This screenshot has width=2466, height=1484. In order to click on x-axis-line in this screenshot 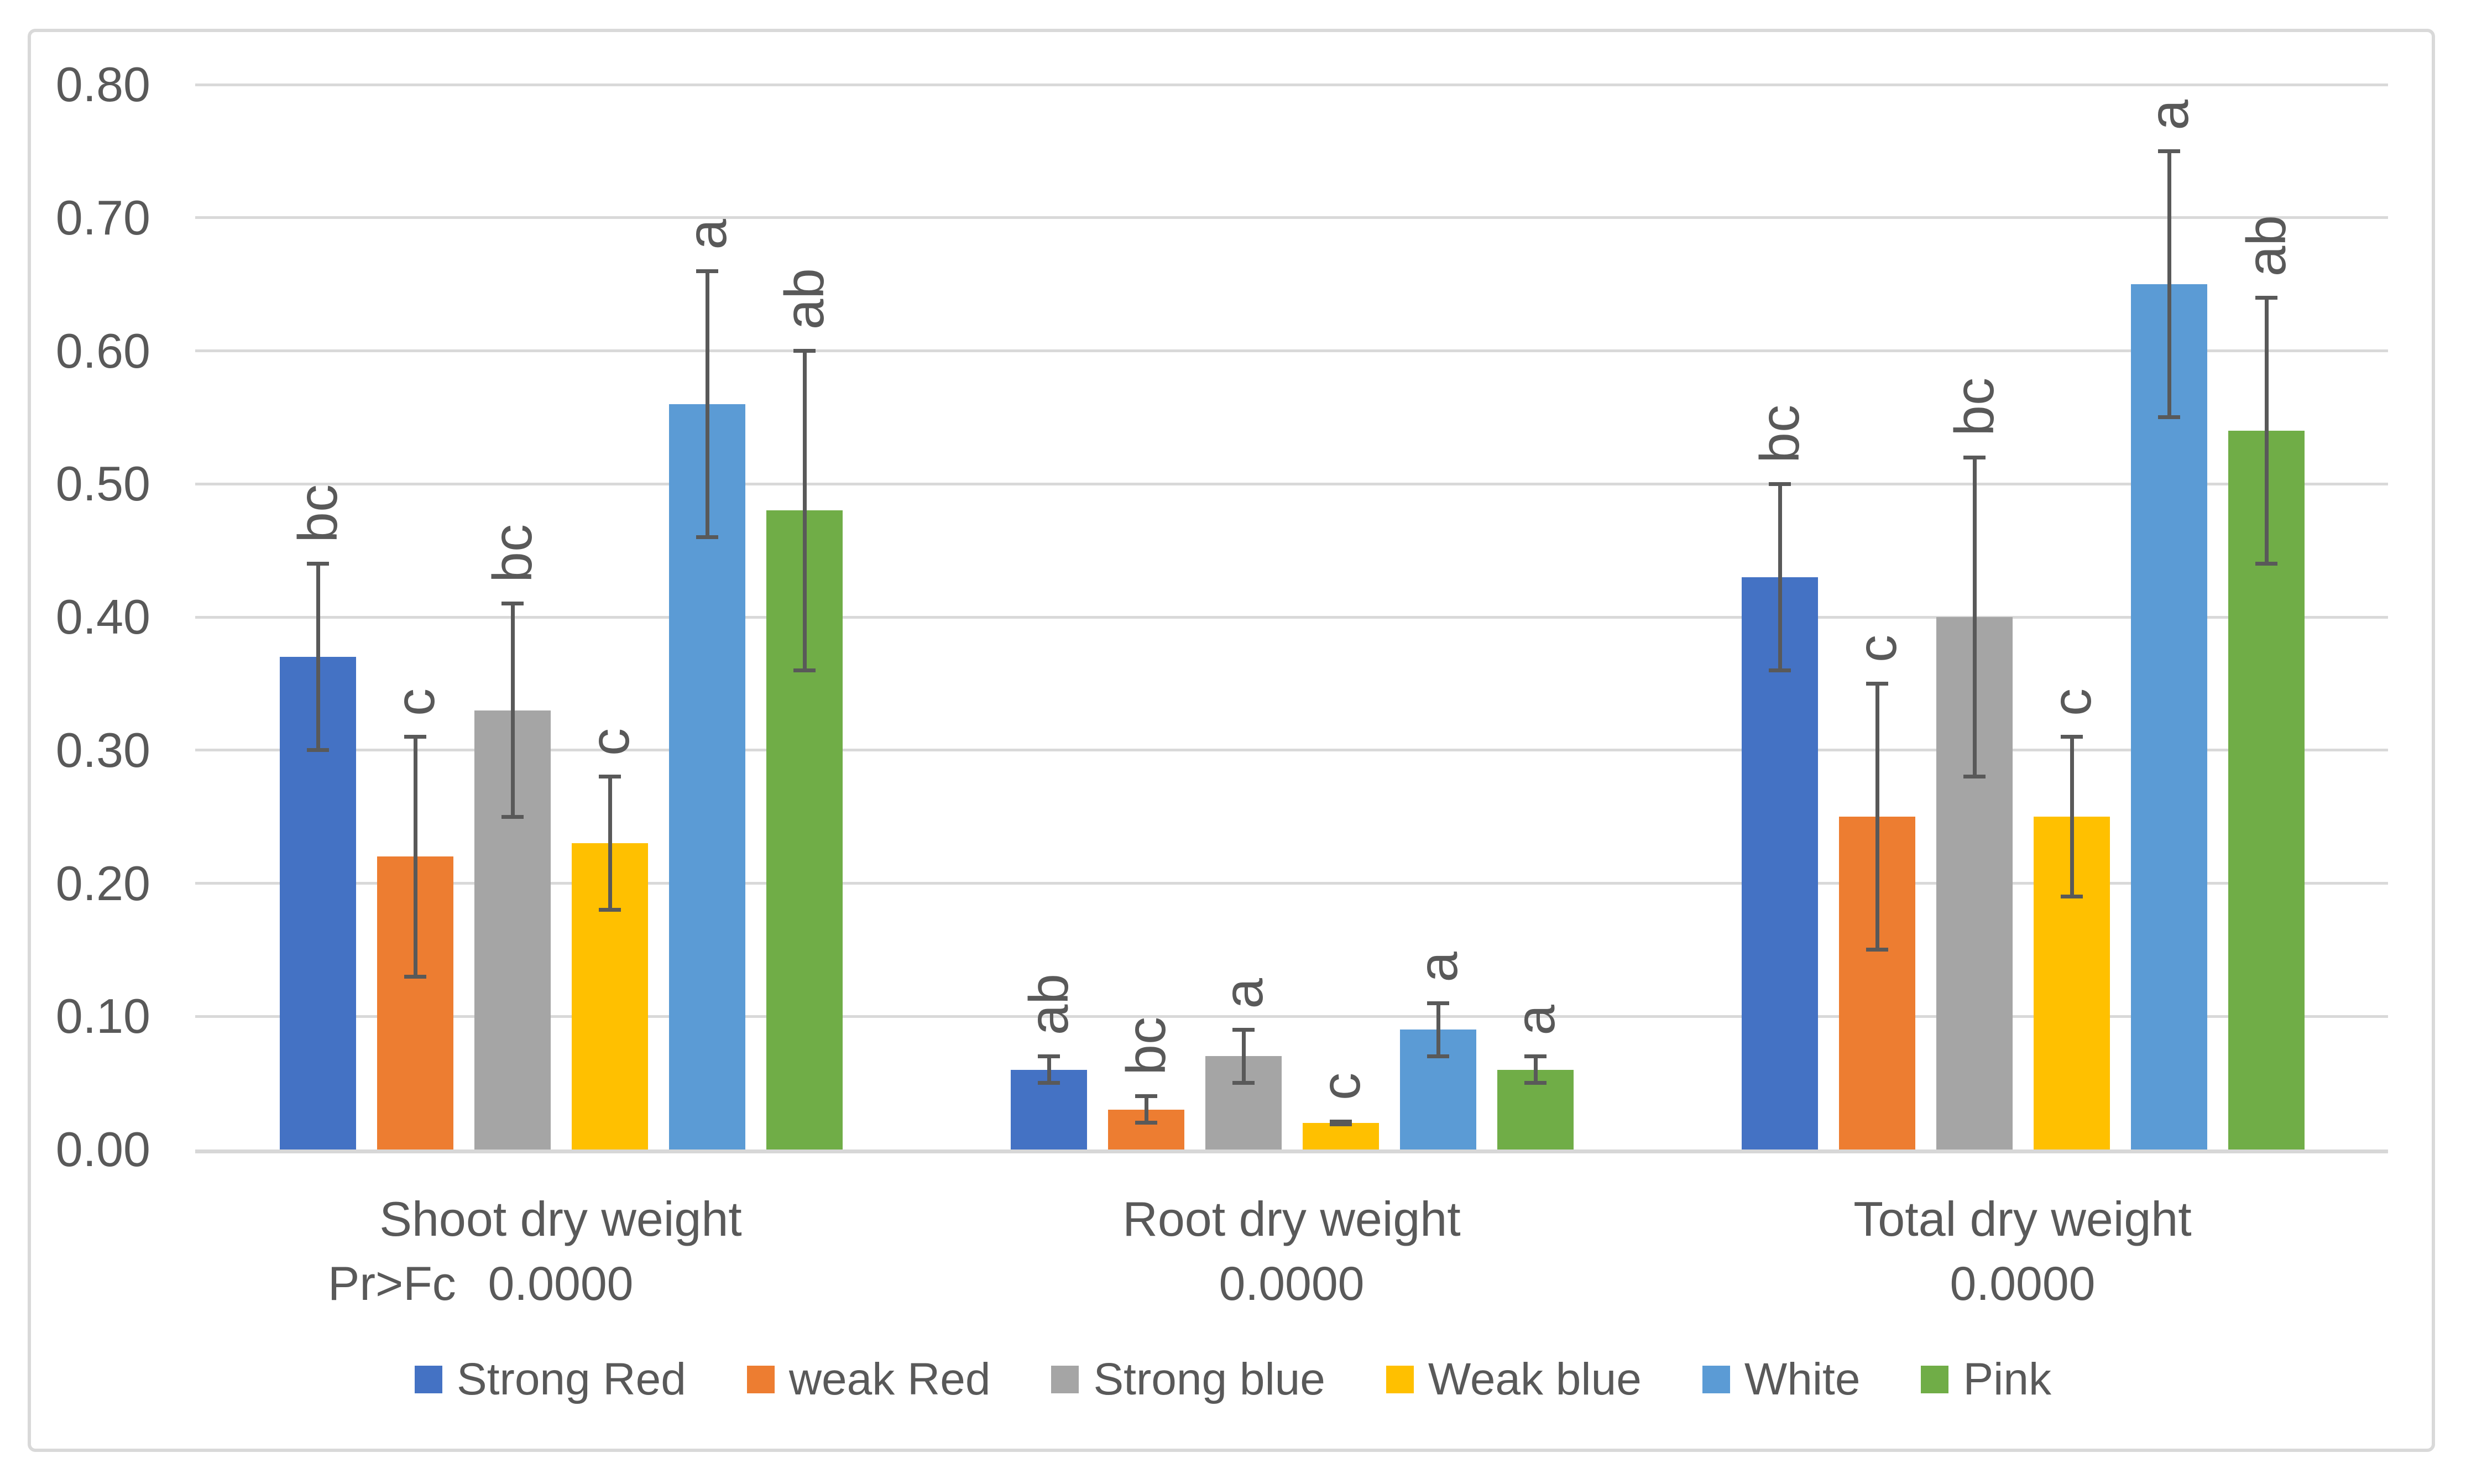, I will do `click(1291, 1151)`.